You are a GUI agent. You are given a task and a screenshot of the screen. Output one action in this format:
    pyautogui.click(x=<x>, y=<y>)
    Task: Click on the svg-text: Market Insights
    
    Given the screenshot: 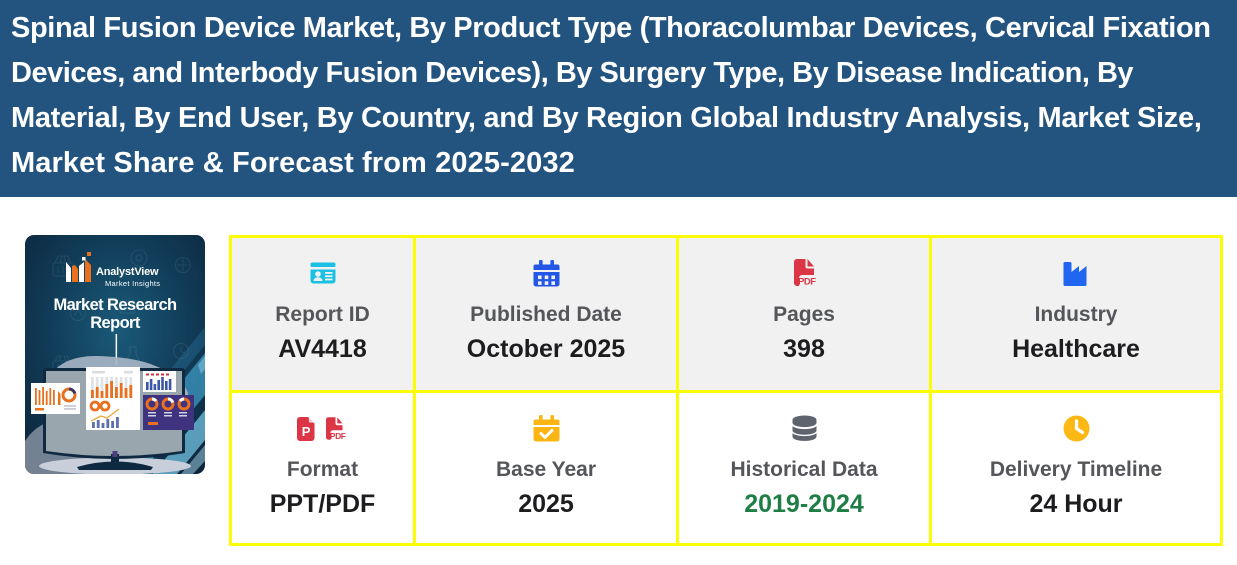 What is the action you would take?
    pyautogui.click(x=132, y=283)
    